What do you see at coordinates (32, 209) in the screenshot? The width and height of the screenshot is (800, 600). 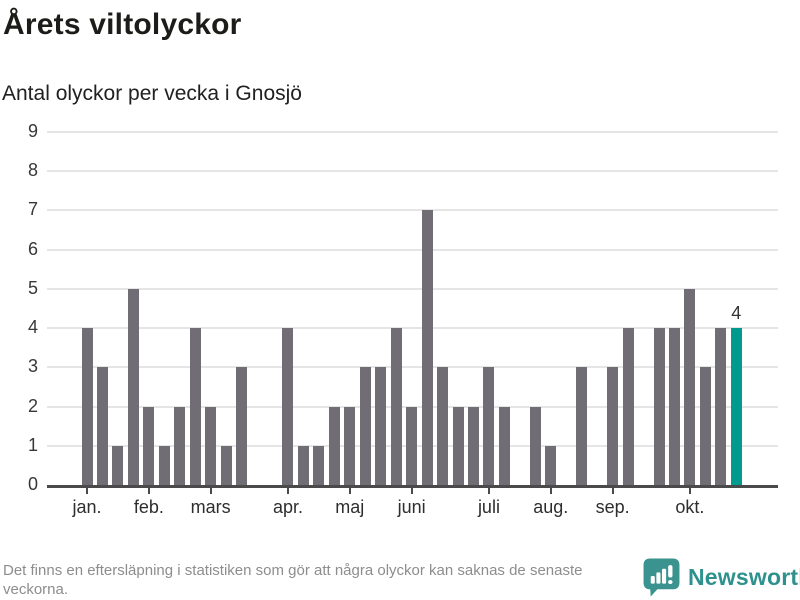 I see `y-axis-label-7: 7` at bounding box center [32, 209].